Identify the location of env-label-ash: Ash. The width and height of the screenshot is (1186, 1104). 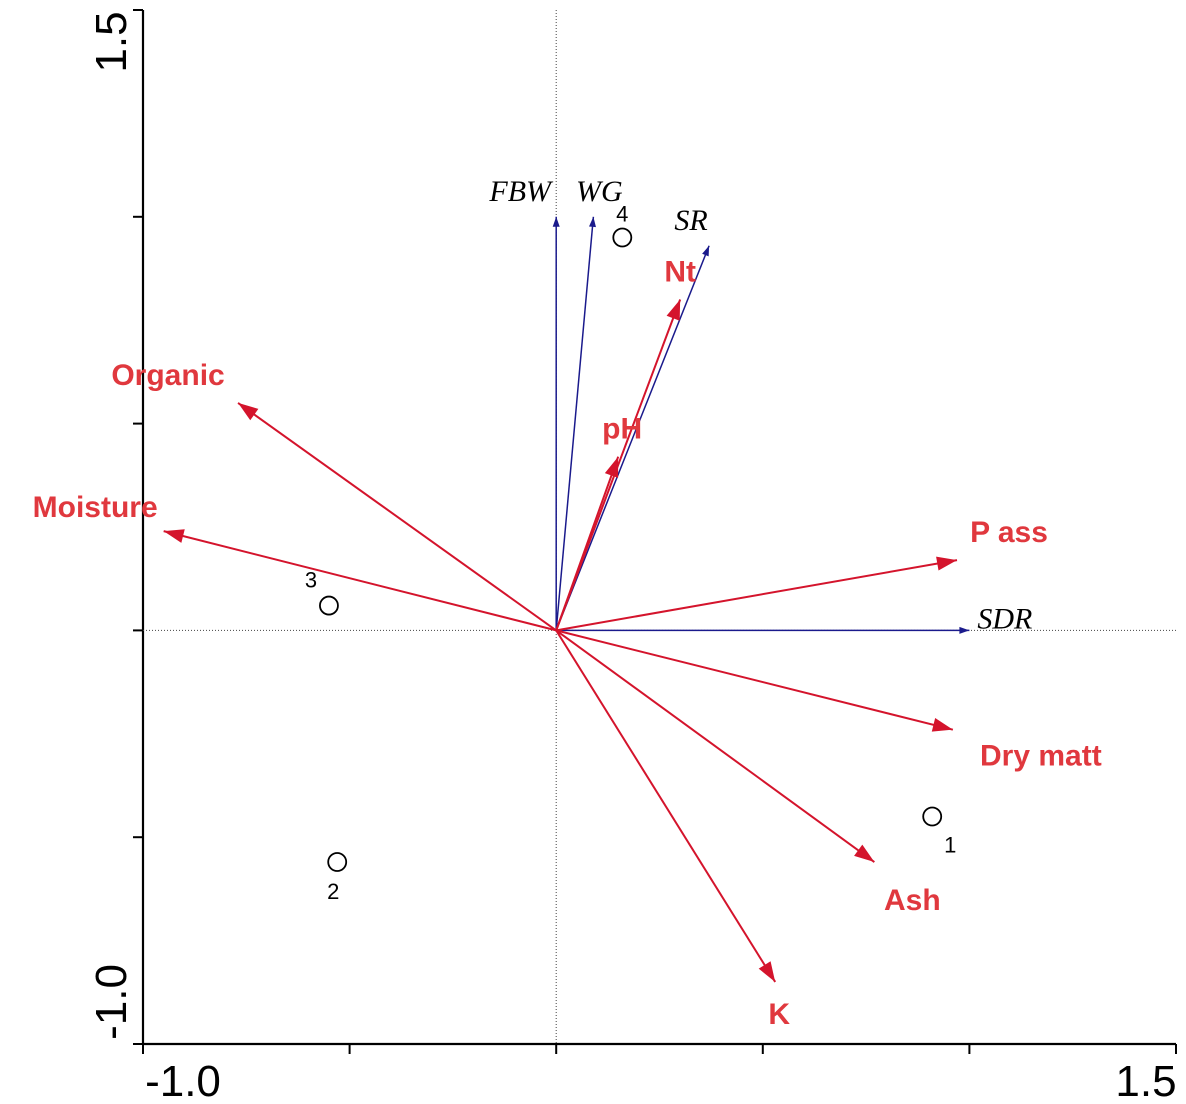
(912, 900).